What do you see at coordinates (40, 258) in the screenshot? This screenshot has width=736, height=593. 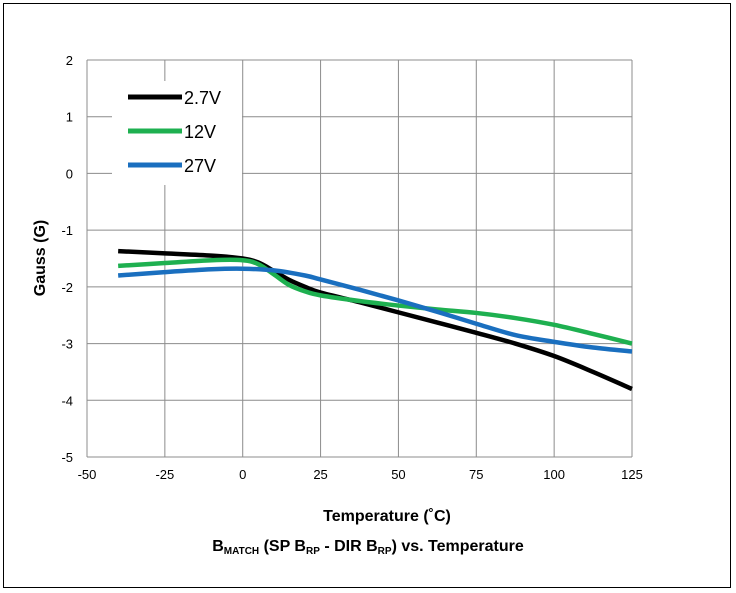 I see `y-axis-title: Gauss (G)` at bounding box center [40, 258].